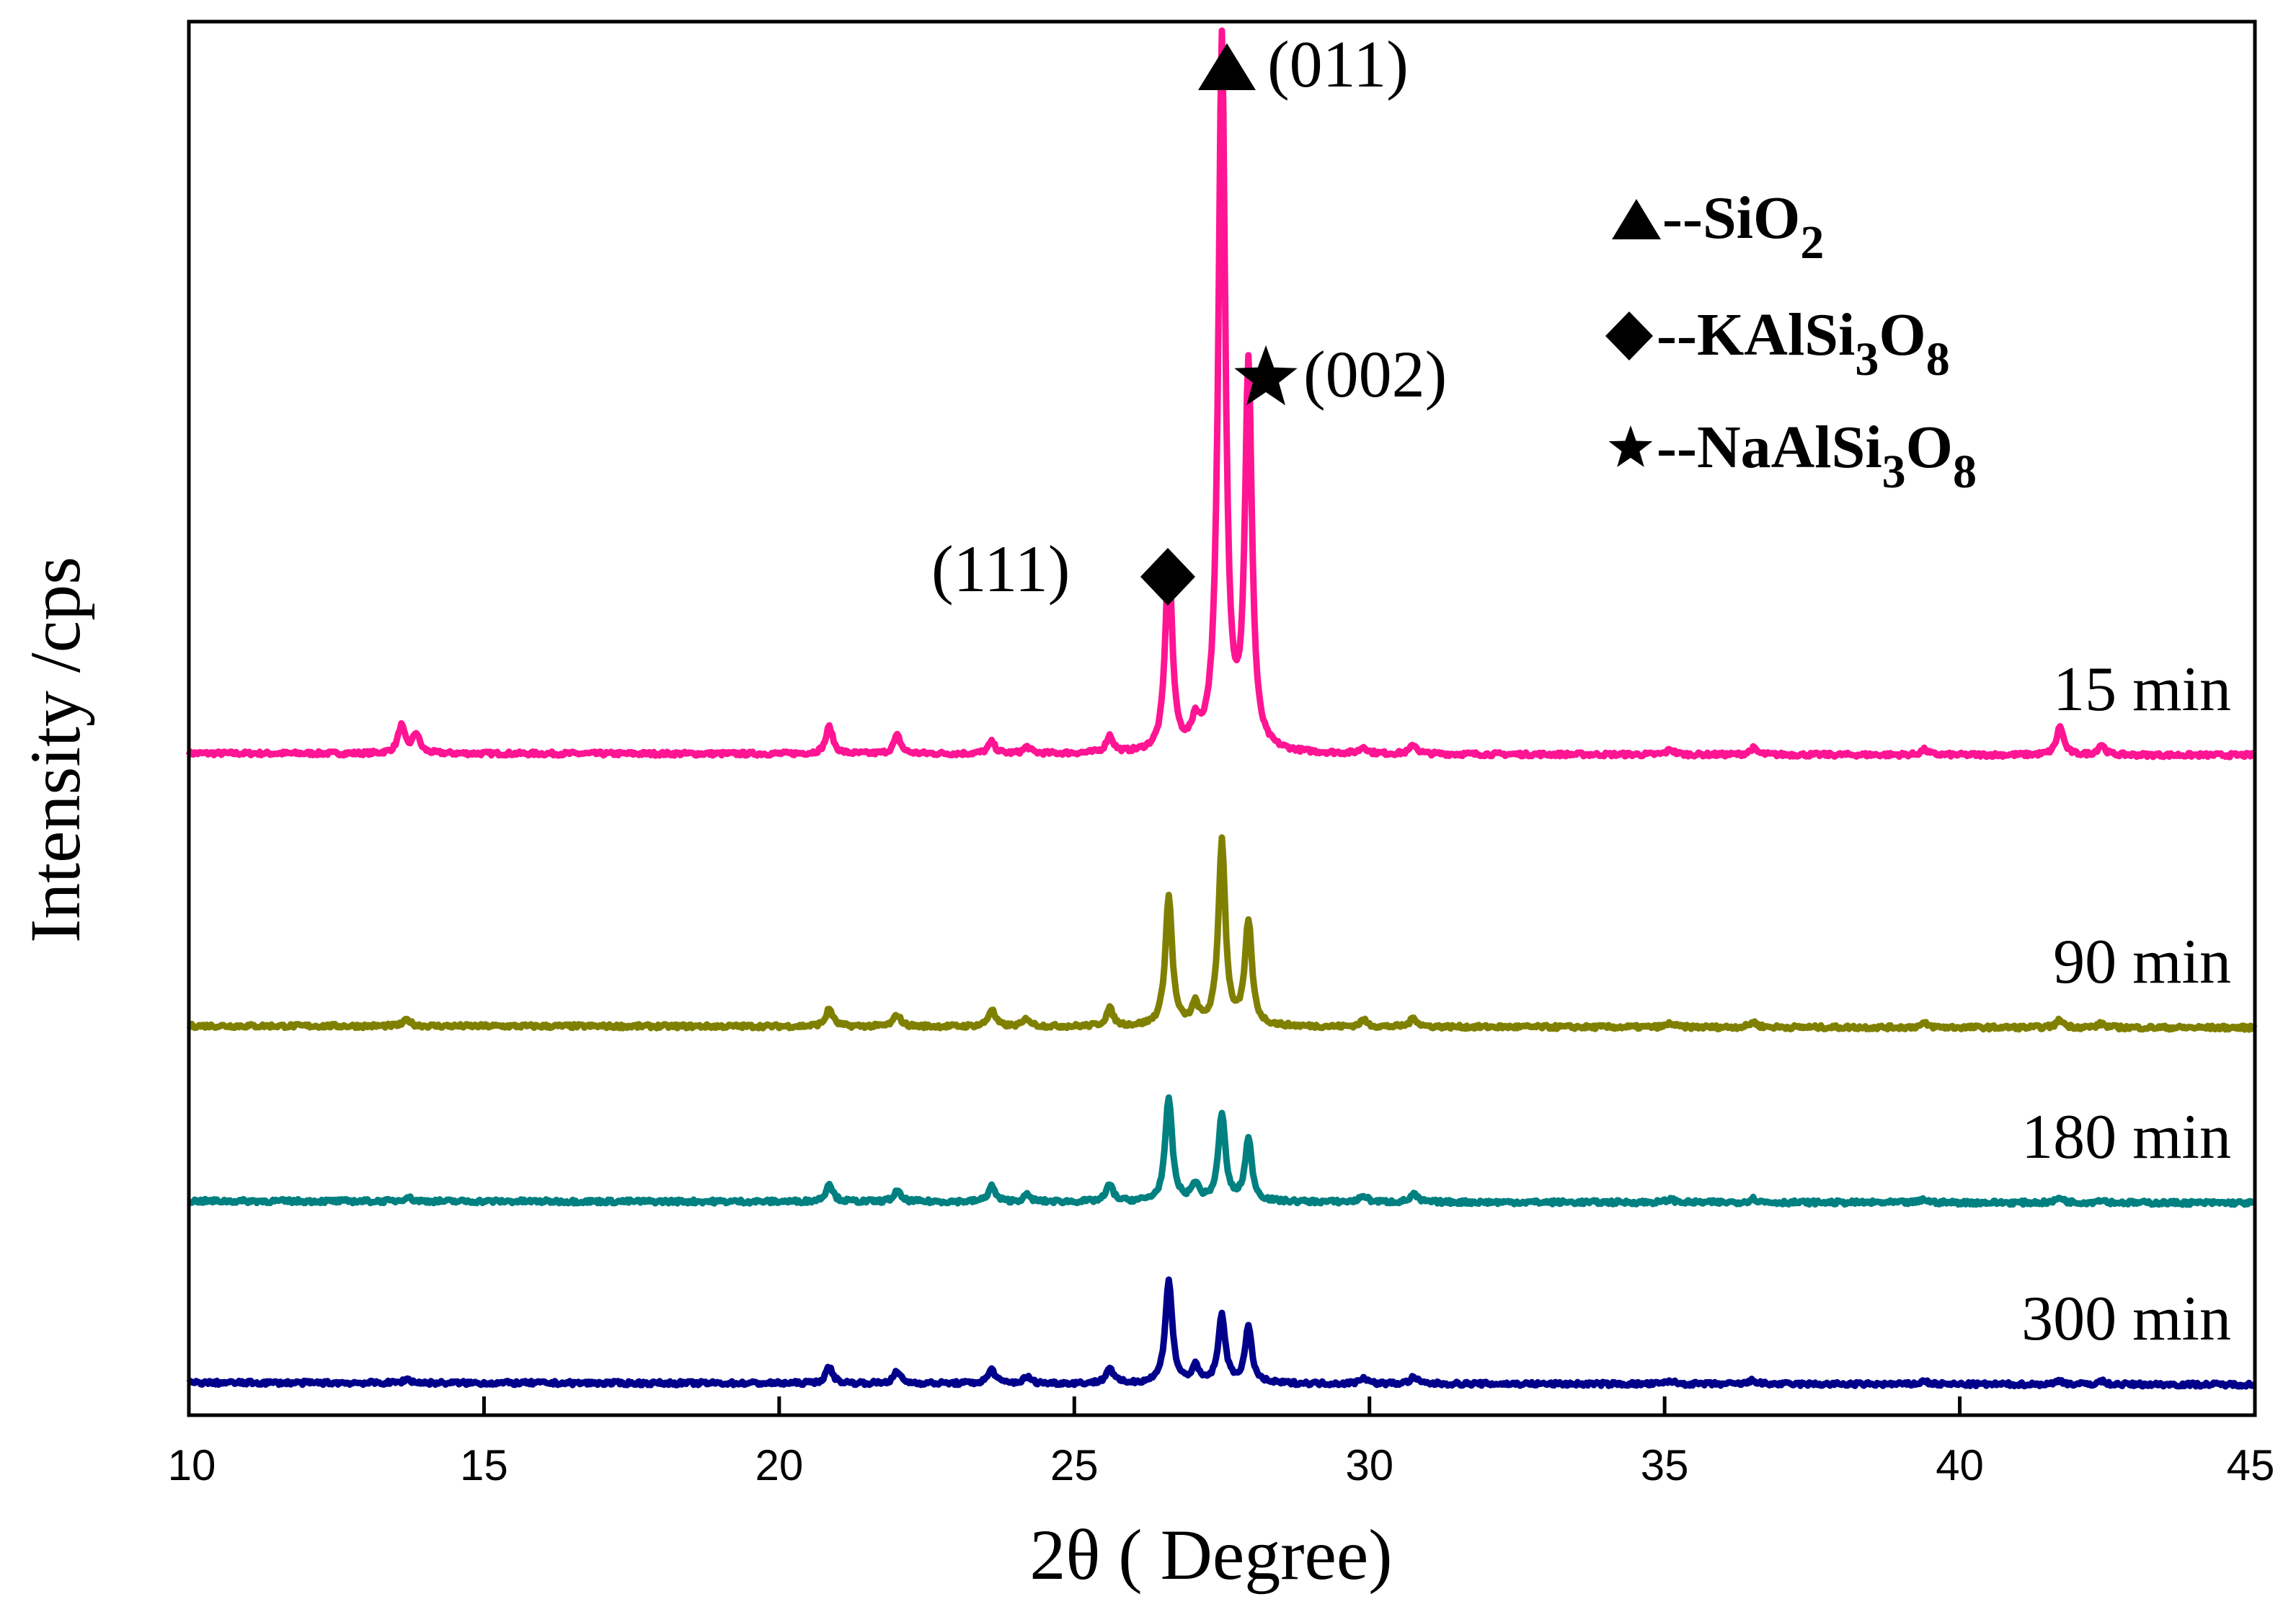 The height and width of the screenshot is (1612, 2296). I want to click on legend: --SiO2 --KAlSi3O8 --NaAlSi3O8, so click(1791, 341).